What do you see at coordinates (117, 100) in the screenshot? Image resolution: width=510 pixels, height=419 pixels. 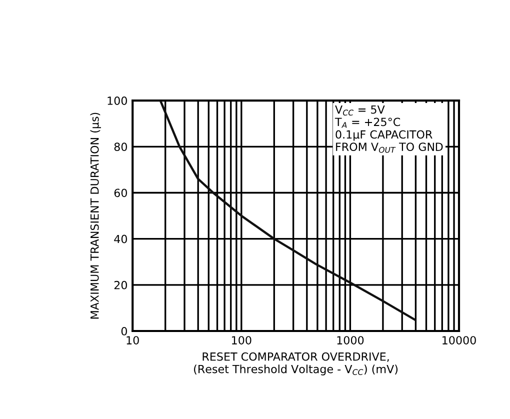 I see `y-tick-label: 100` at bounding box center [117, 100].